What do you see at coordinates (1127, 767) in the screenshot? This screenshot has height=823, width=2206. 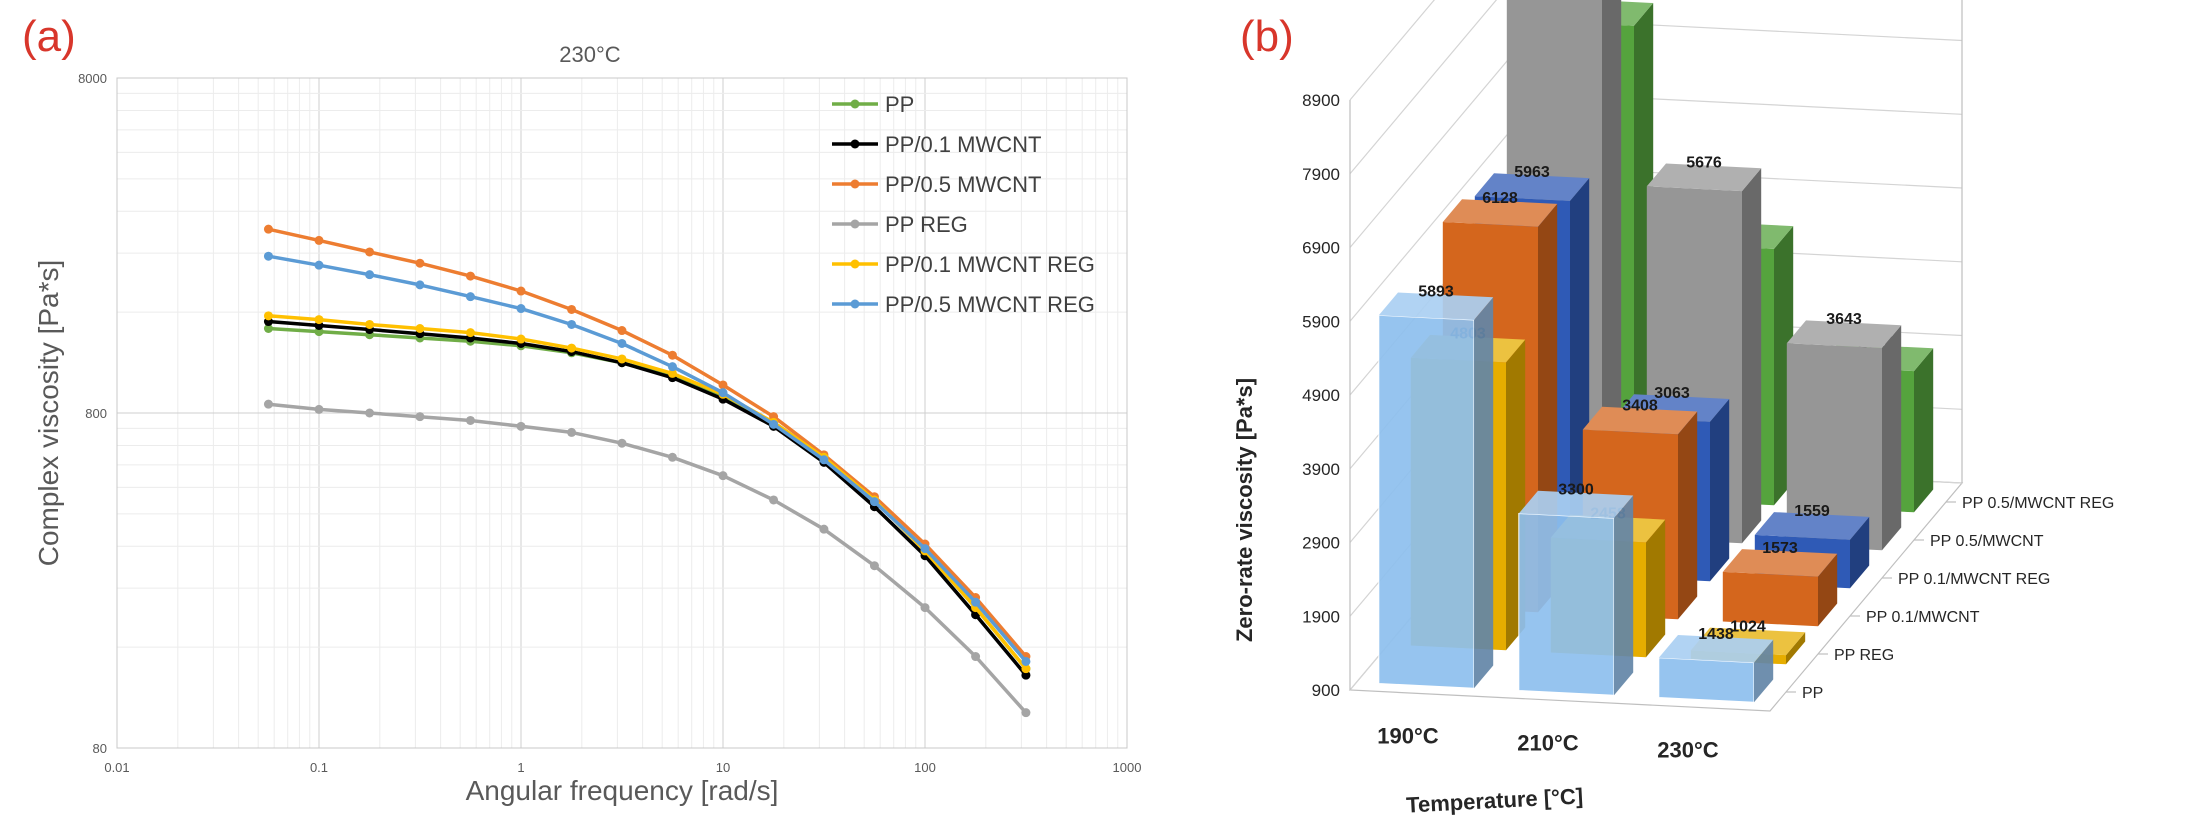 I see `x-tick-label: 1000` at bounding box center [1127, 767].